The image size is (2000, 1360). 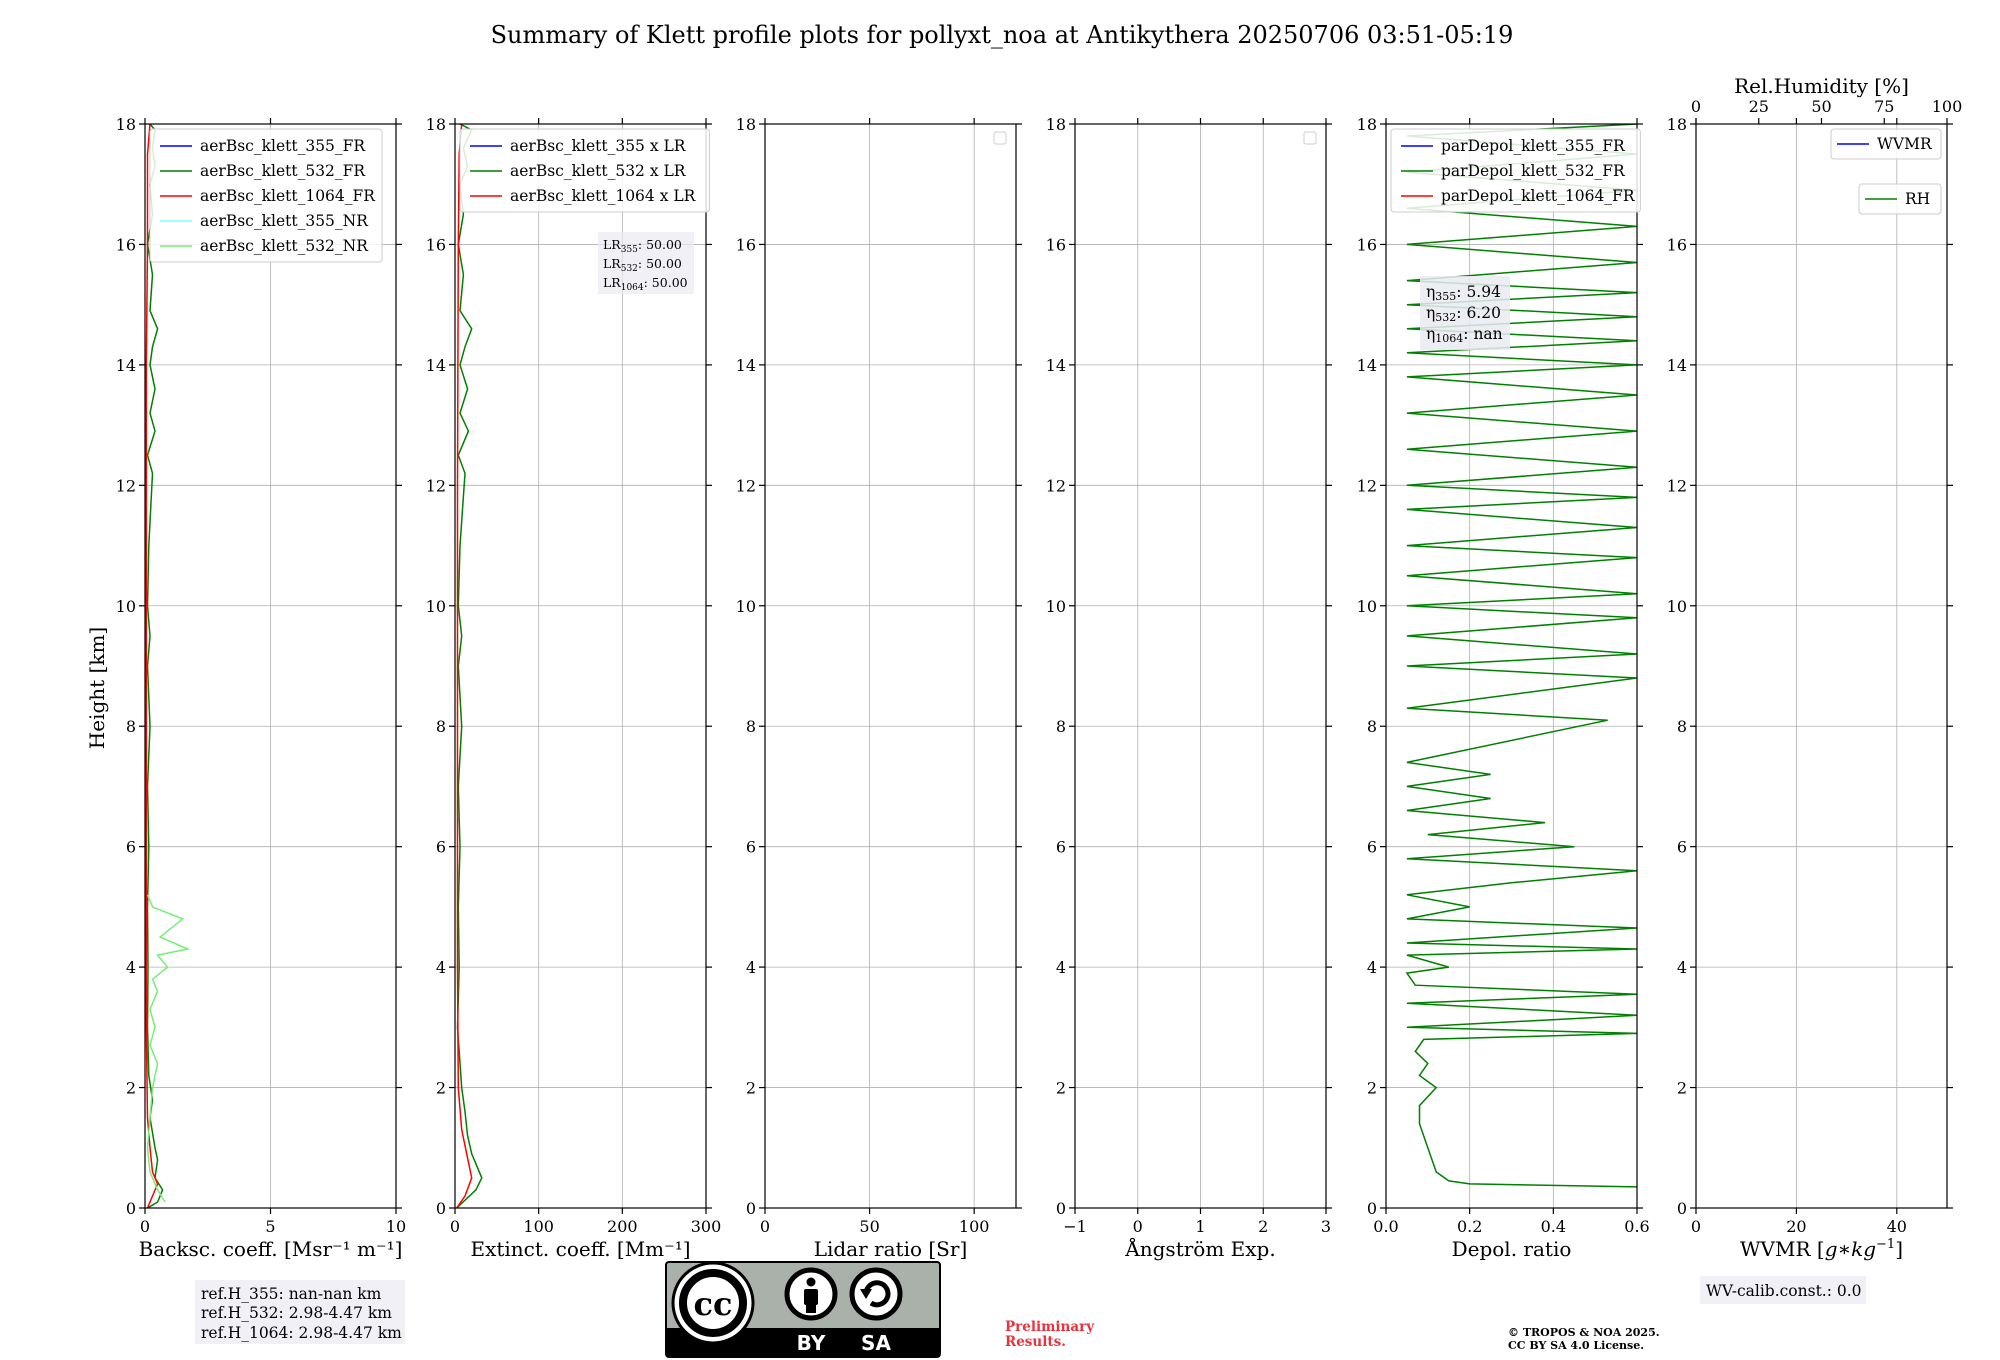 I want to click on legend-label: aerBsc_klett_355_NR, so click(x=284, y=221).